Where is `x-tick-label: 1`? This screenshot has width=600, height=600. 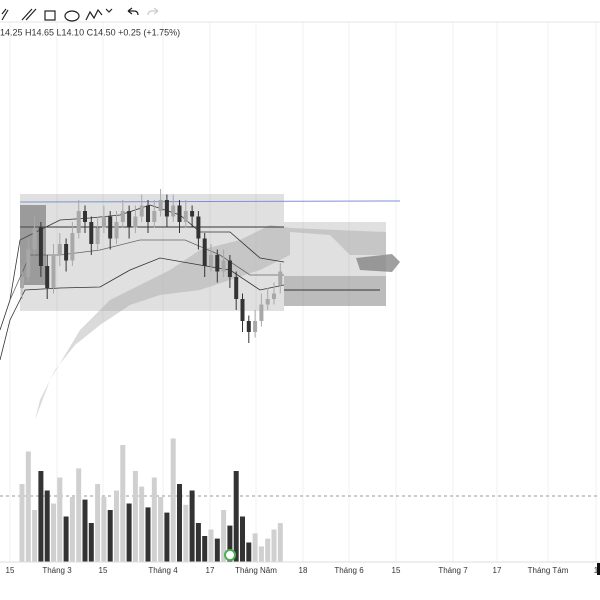
x-tick-label: 1 is located at coordinates (596, 570).